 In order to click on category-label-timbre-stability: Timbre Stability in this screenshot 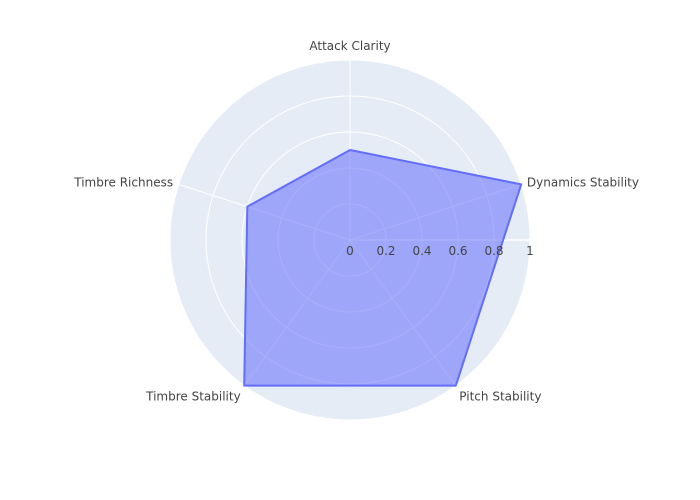, I will do `click(193, 397)`.